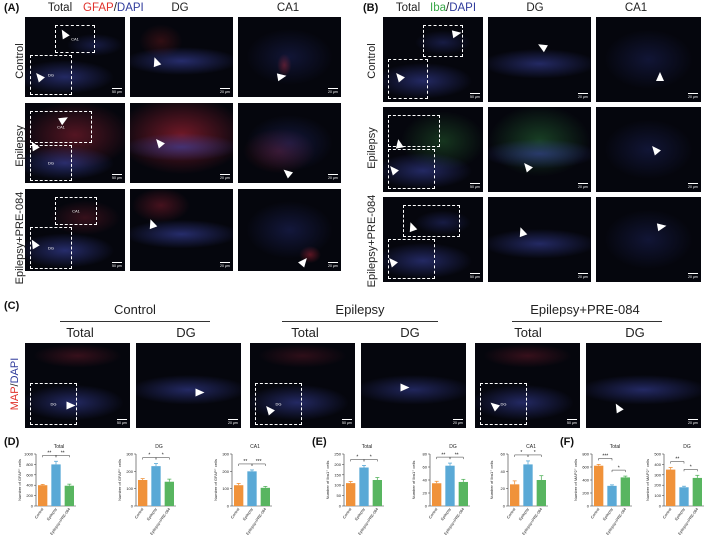  Describe the element at coordinates (539, 149) in the screenshot. I see `micrograph-b-epilepsy-dg: 20 μm` at that location.